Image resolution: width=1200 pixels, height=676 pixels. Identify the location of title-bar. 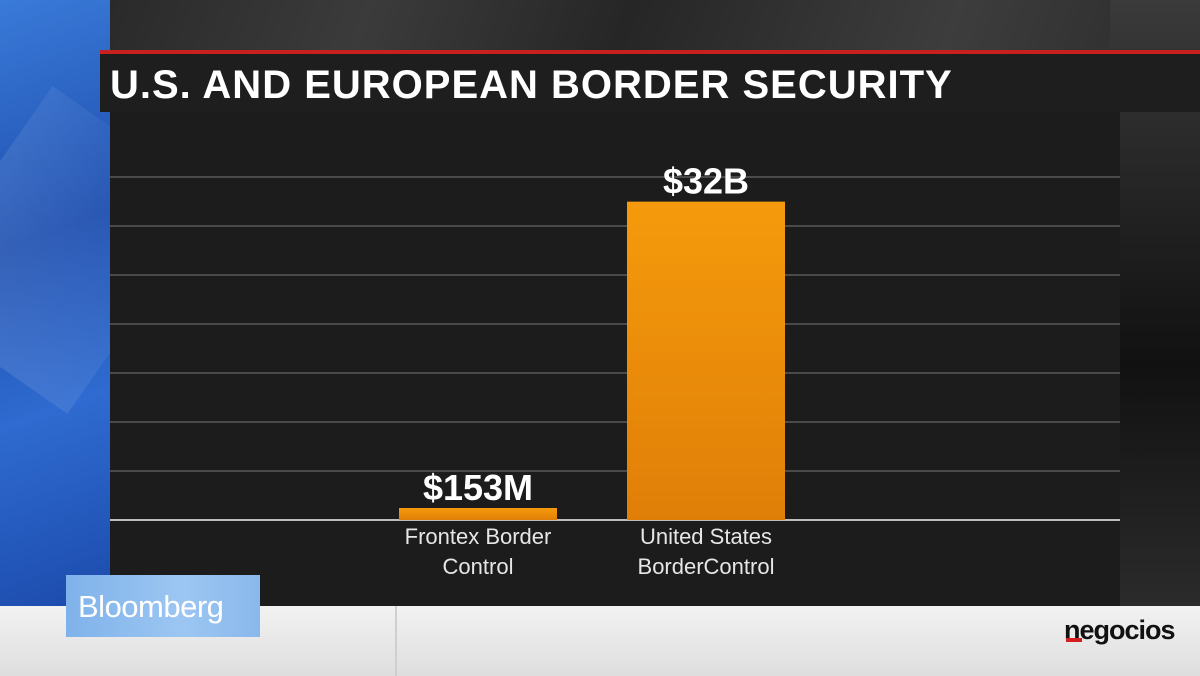
(650, 83).